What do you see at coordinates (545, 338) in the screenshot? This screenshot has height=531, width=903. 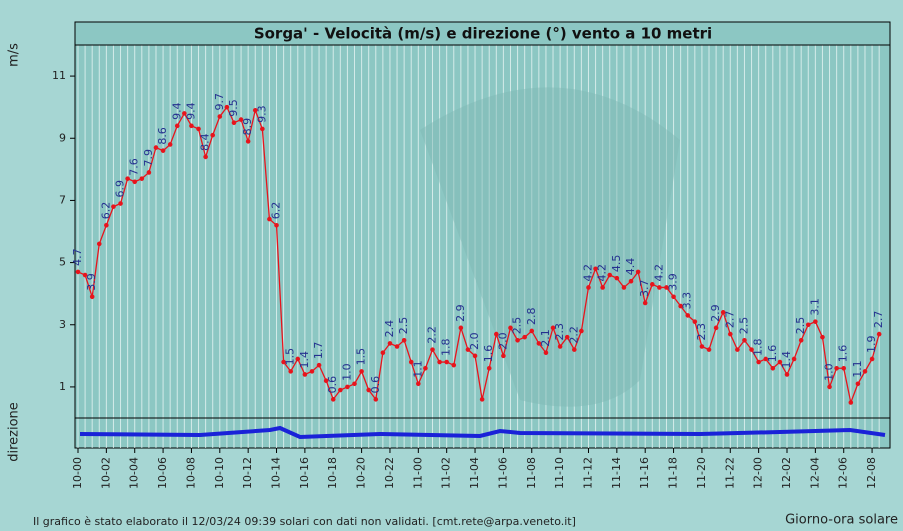 I see `value-label: 2.1` at bounding box center [545, 338].